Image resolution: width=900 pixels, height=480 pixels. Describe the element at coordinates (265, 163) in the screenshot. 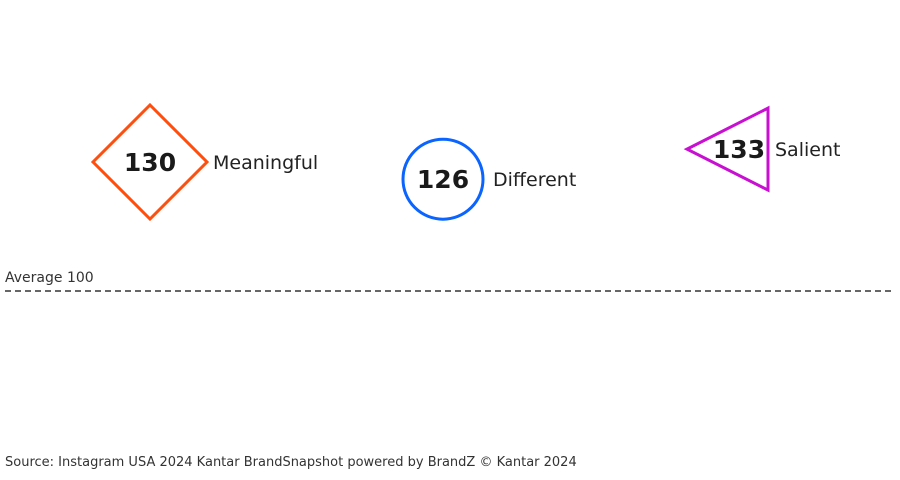

I see `series-label: Meaningful` at that location.